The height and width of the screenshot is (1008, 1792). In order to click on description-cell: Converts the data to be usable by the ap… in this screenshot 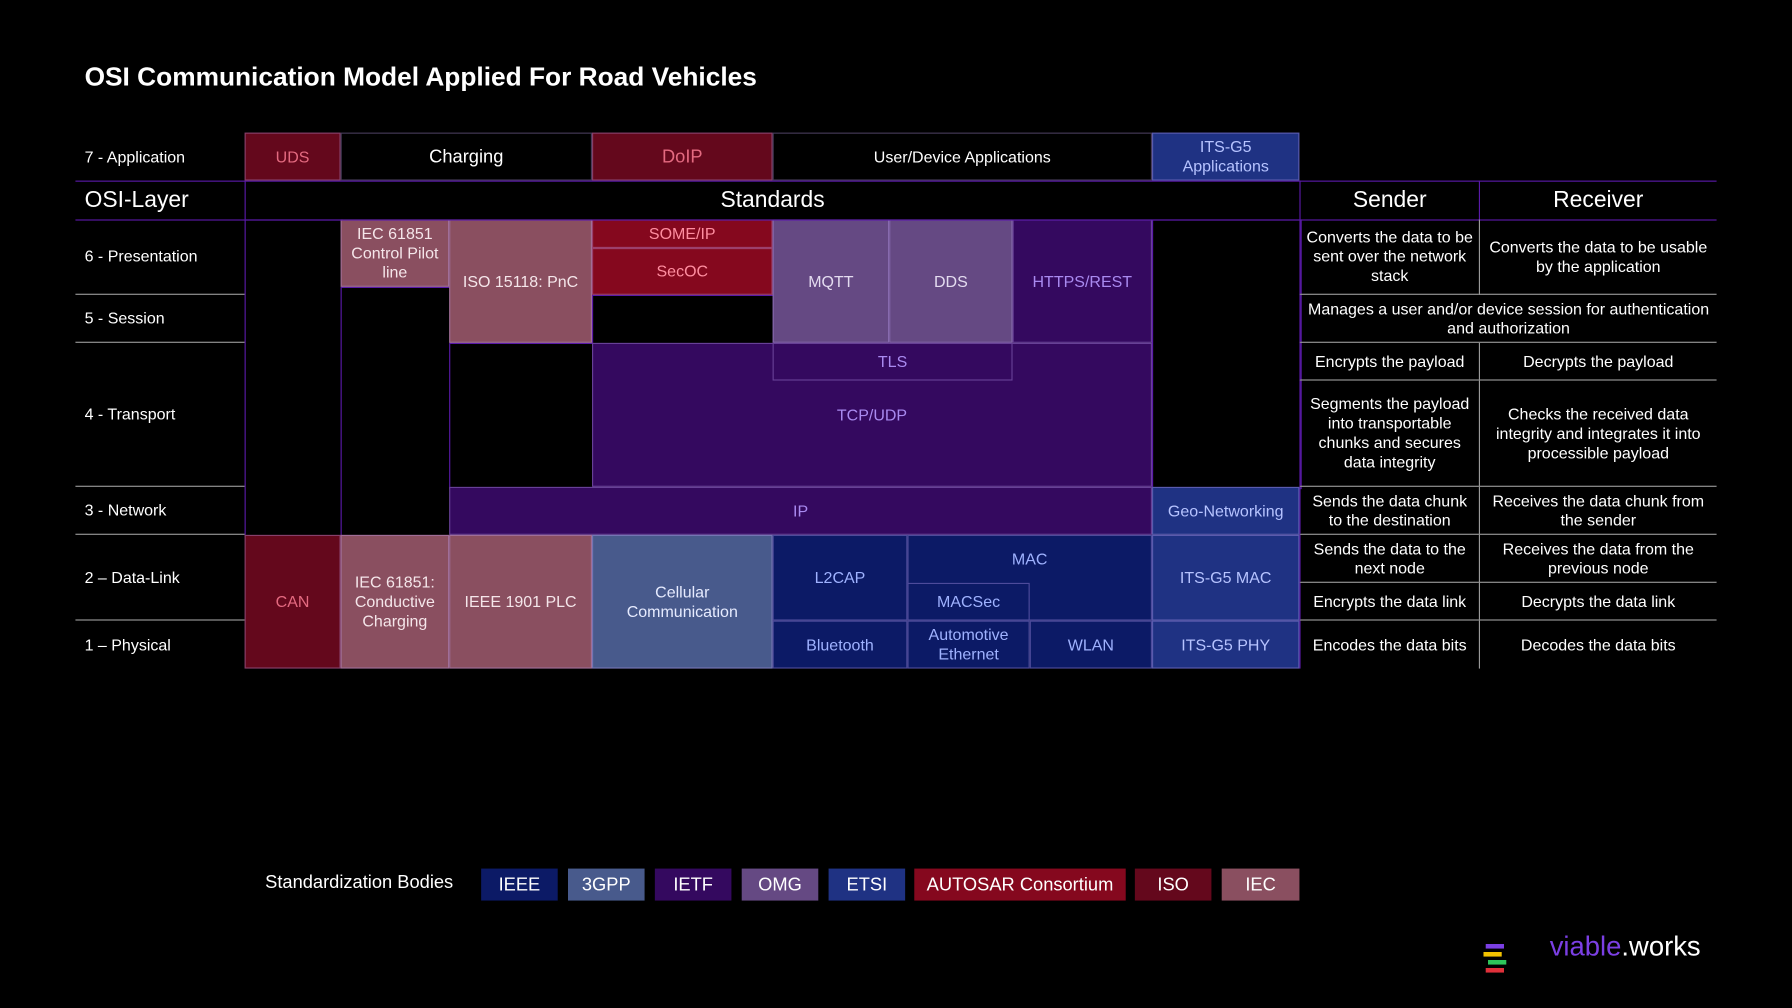, I will do `click(1597, 257)`.